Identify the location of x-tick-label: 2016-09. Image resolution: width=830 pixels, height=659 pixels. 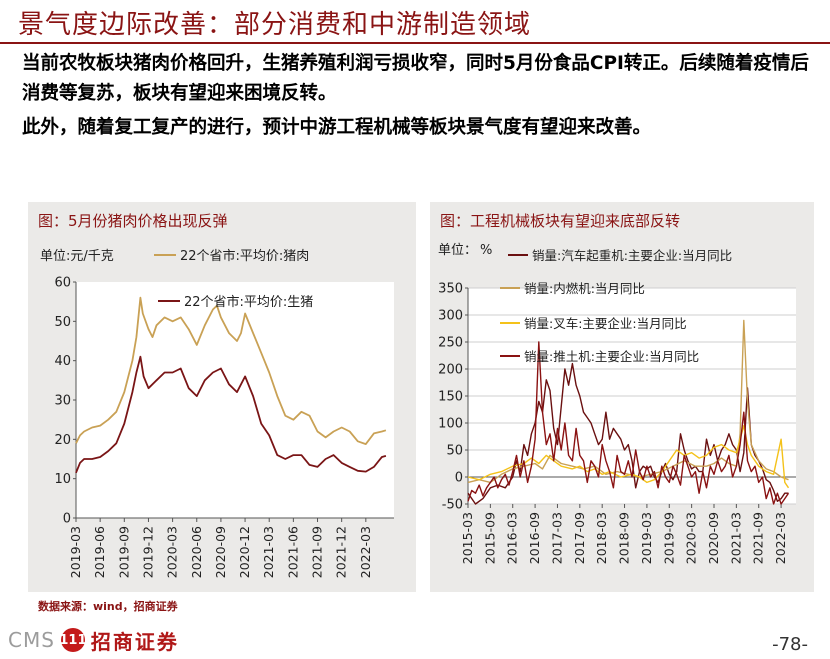
(534, 538).